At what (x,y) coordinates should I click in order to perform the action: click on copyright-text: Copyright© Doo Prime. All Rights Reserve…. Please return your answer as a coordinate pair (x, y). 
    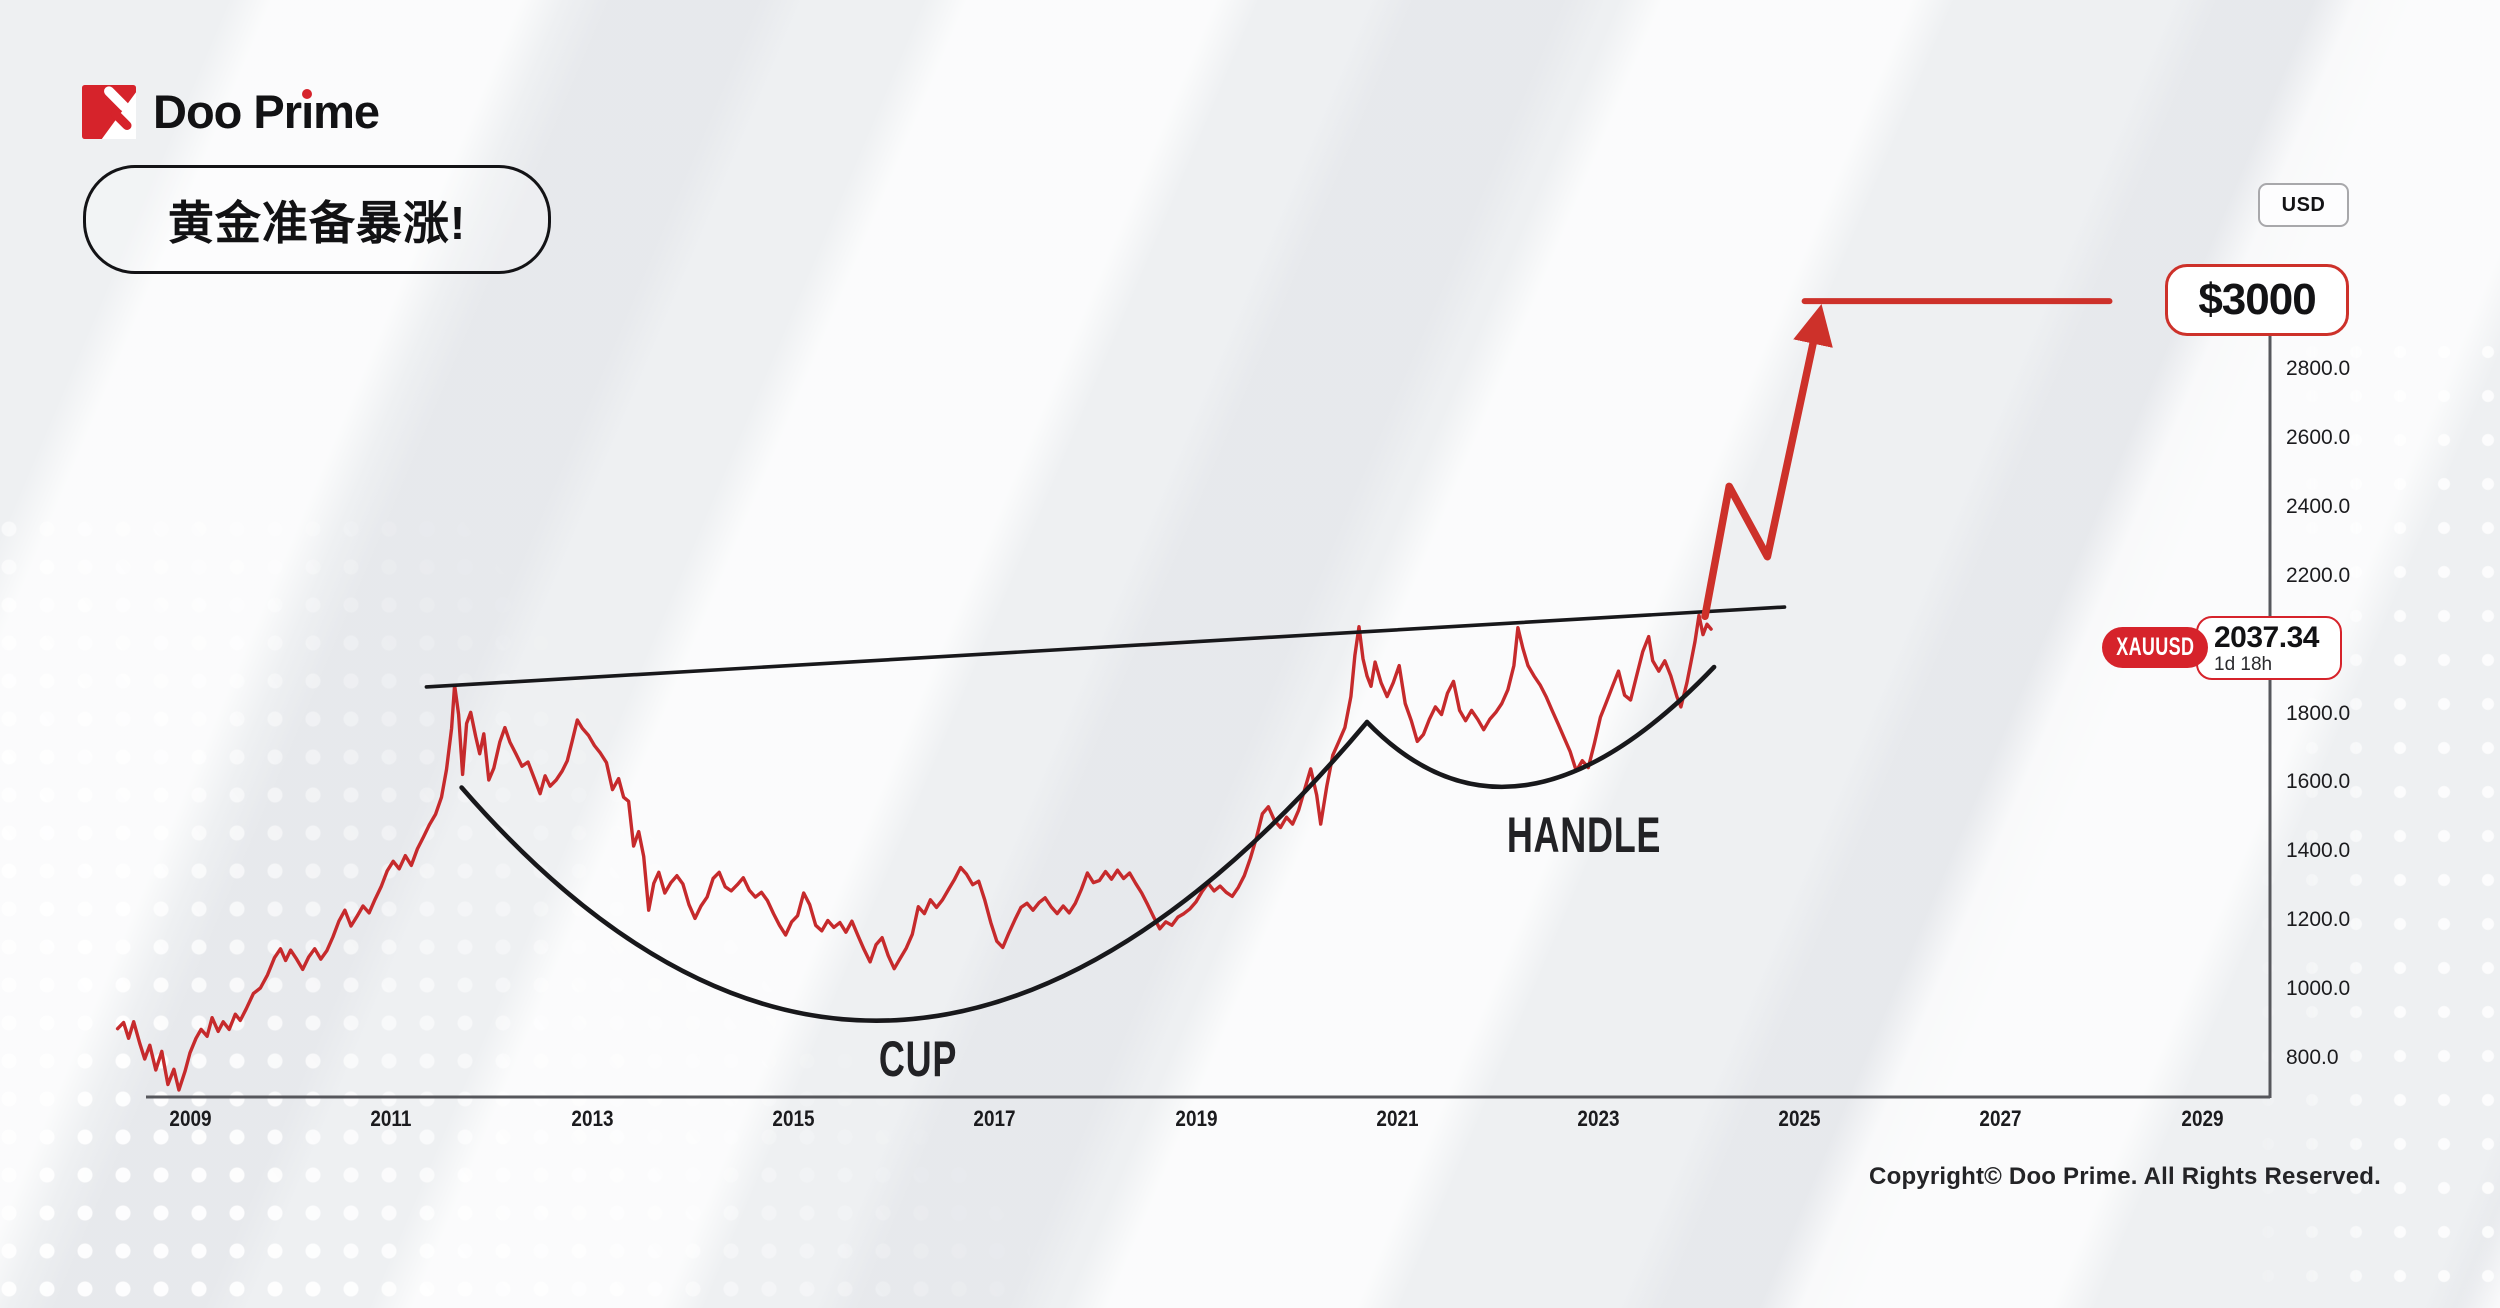
    Looking at the image, I should click on (2125, 1176).